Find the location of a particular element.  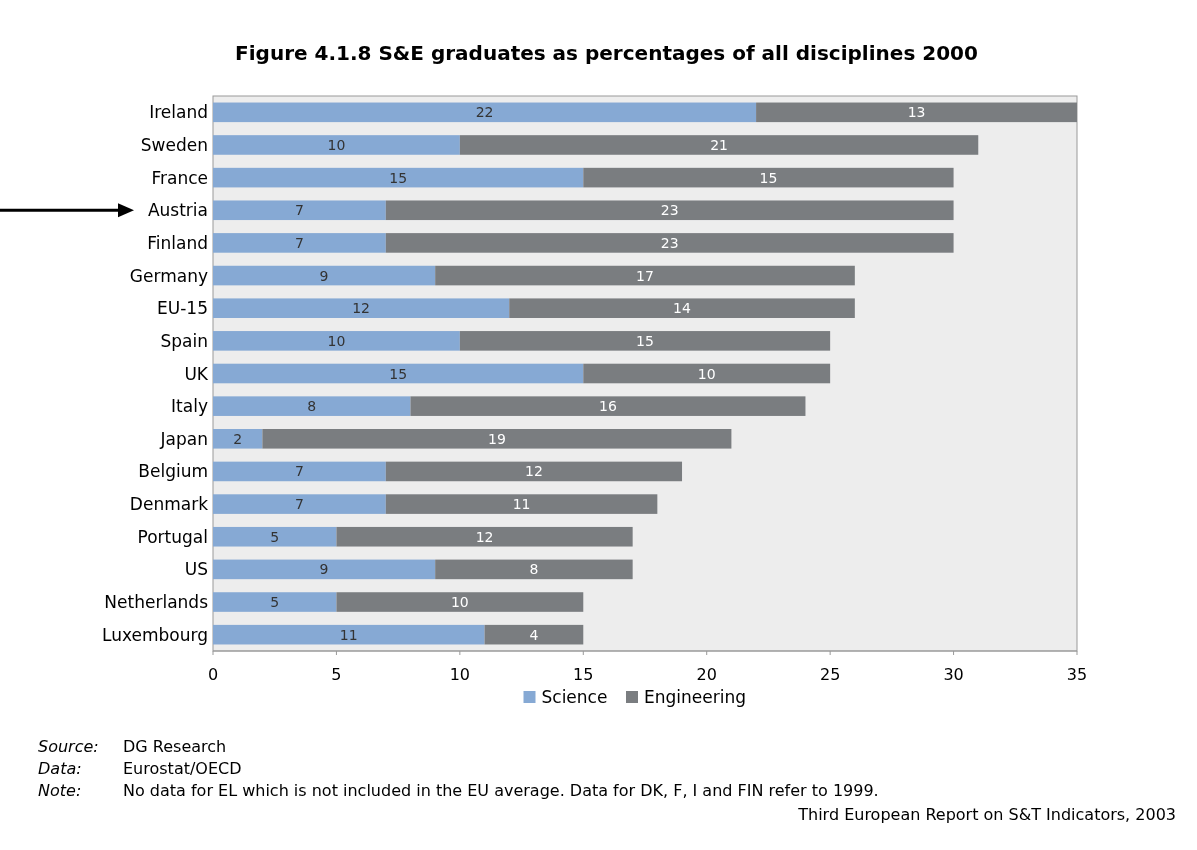

y-tick-label: EU-15 is located at coordinates (182, 308).